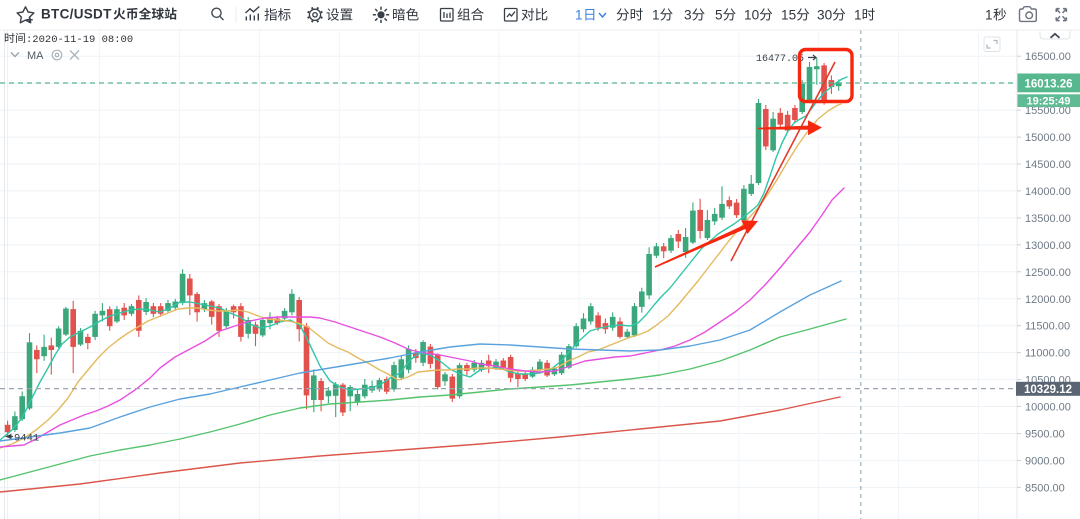 Image resolution: width=1080 pixels, height=519 pixels. I want to click on svg-text: 13000.00, so click(1048, 246).